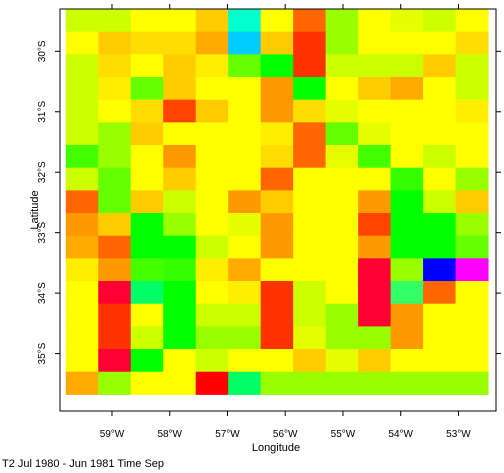 The width and height of the screenshot is (504, 473). What do you see at coordinates (285, 434) in the screenshot?
I see `x-tick-label: 56°W` at bounding box center [285, 434].